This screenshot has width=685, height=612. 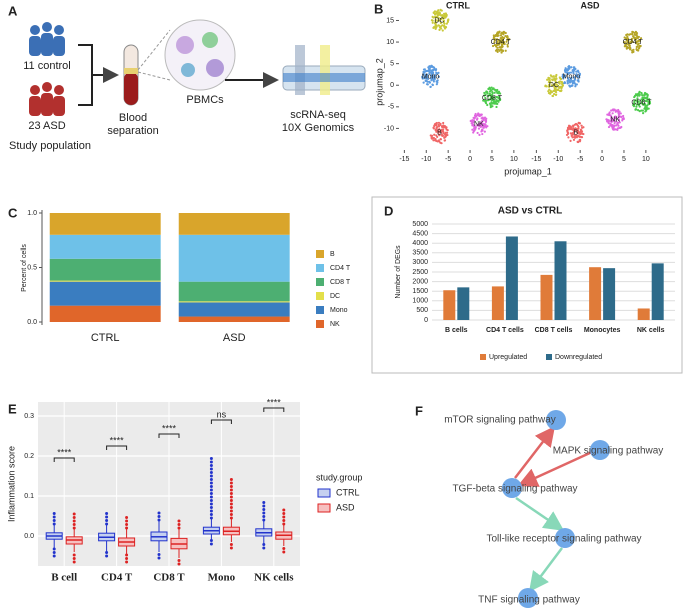 I want to click on label: 11 control, so click(x=47, y=66).